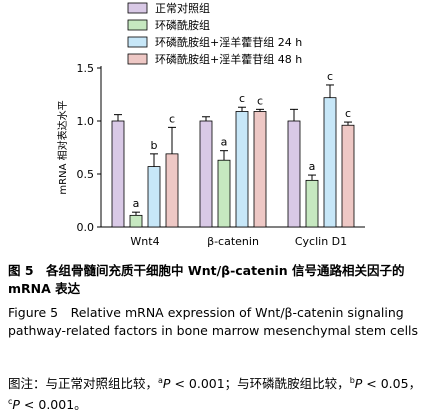 The width and height of the screenshot is (426, 420). Describe the element at coordinates (154, 145) in the screenshot. I see `significance-label-1-series-3: b` at that location.